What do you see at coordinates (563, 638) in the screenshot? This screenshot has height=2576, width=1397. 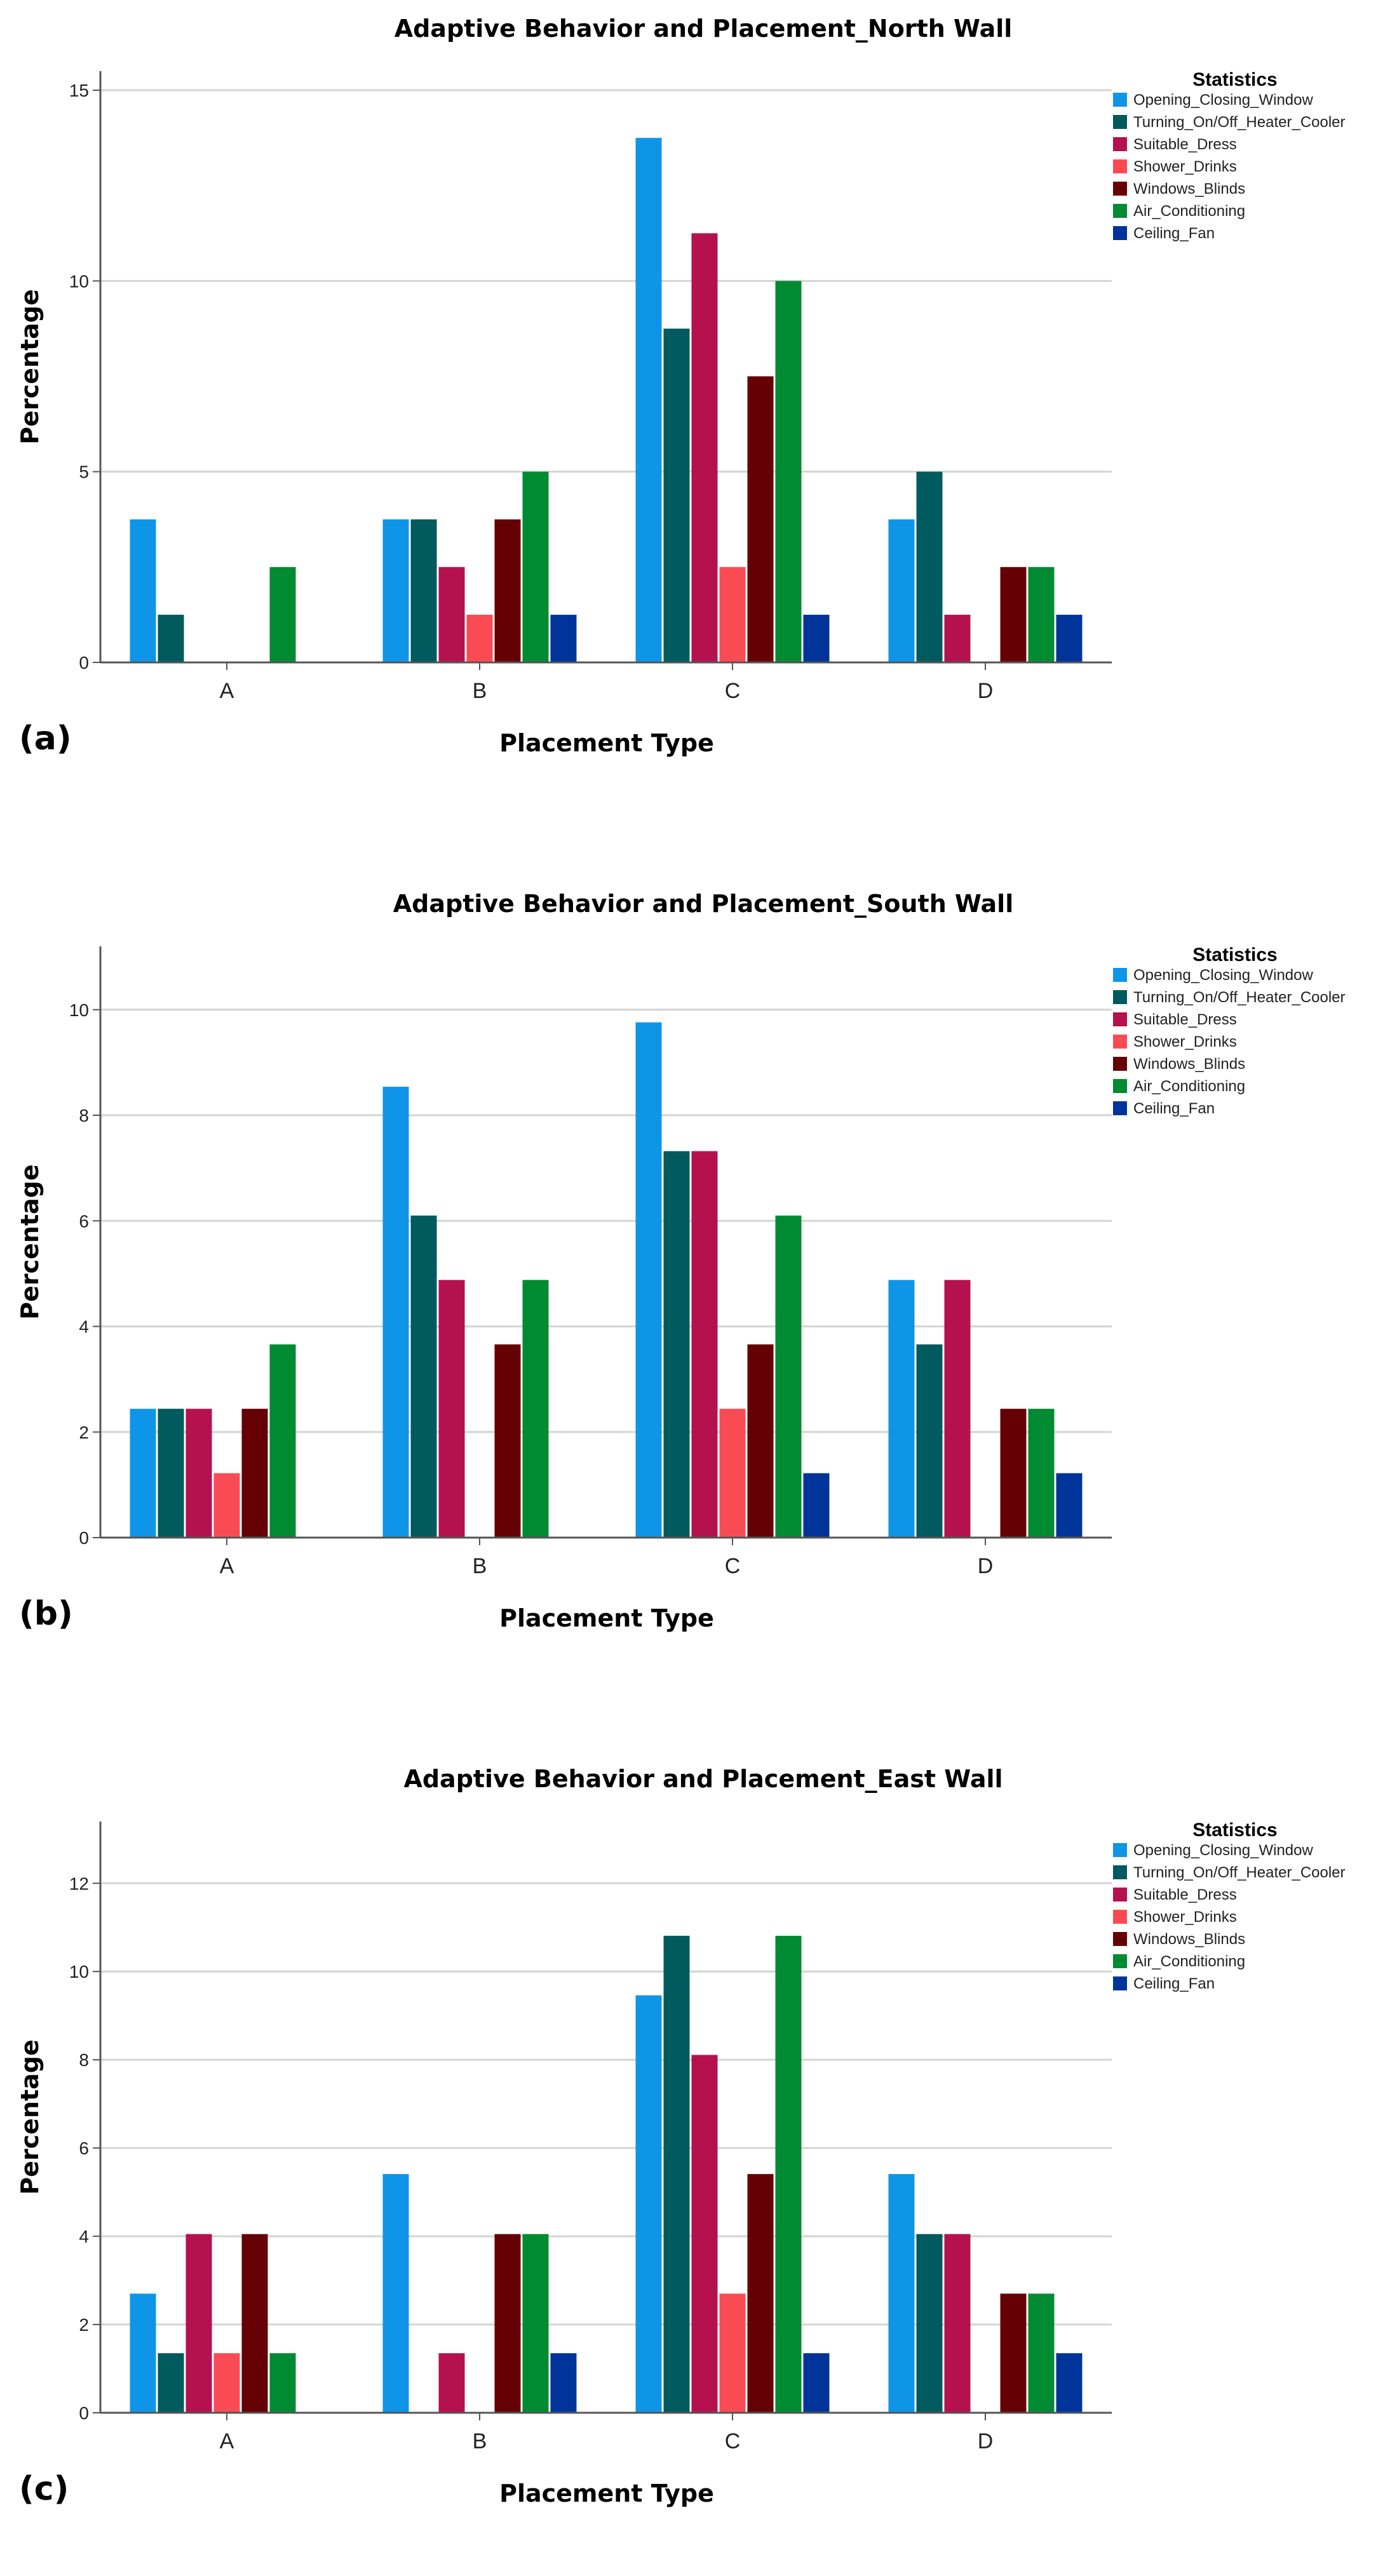 I see `bar-b-ceiling-fan` at bounding box center [563, 638].